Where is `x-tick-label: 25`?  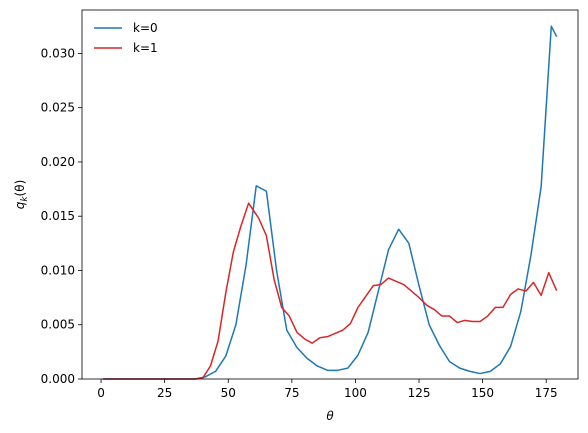
x-tick-label: 25 is located at coordinates (164, 393).